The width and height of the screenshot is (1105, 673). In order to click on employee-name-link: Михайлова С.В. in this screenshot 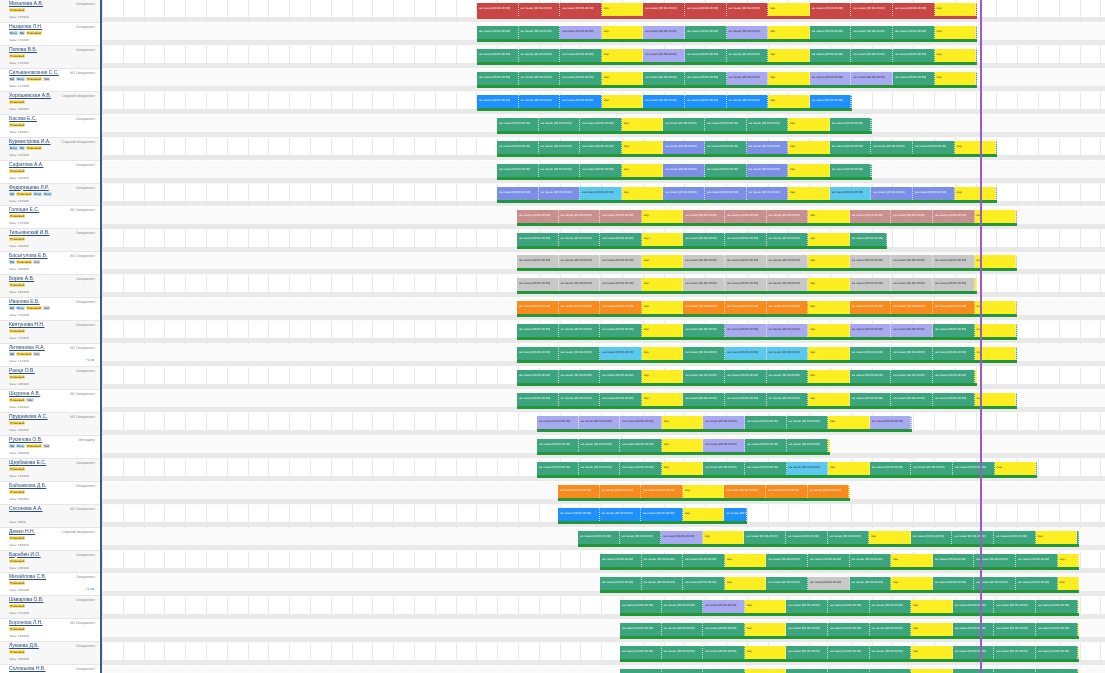, I will do `click(28, 577)`.